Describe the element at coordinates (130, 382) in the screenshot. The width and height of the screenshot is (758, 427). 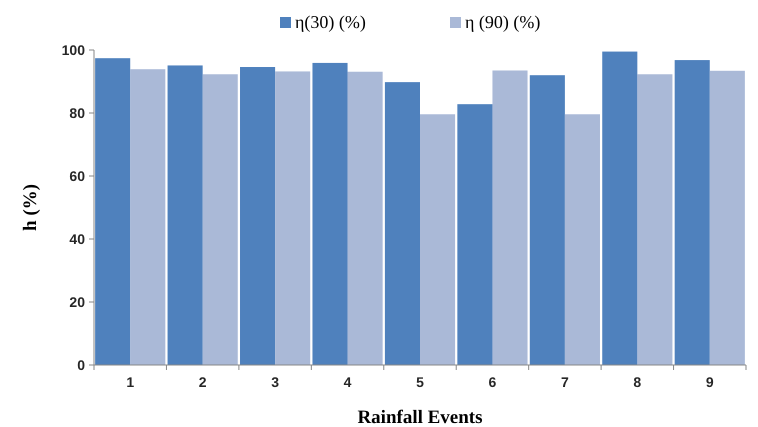
I see `x-tick-label: 1` at that location.